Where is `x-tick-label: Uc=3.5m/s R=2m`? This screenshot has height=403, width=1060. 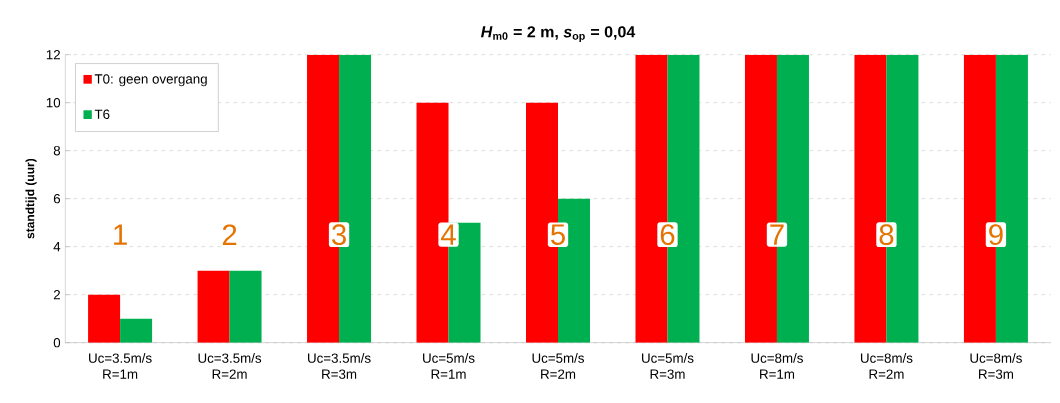
x-tick-label: Uc=3.5m/s R=2m is located at coordinates (230, 366).